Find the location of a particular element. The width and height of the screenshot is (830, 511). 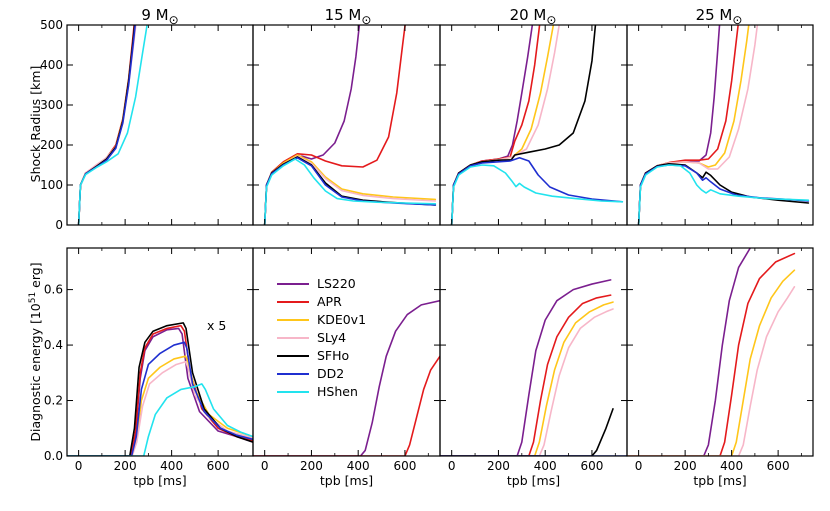

panel-title-15: 15 M⊙ is located at coordinates (348, 16).